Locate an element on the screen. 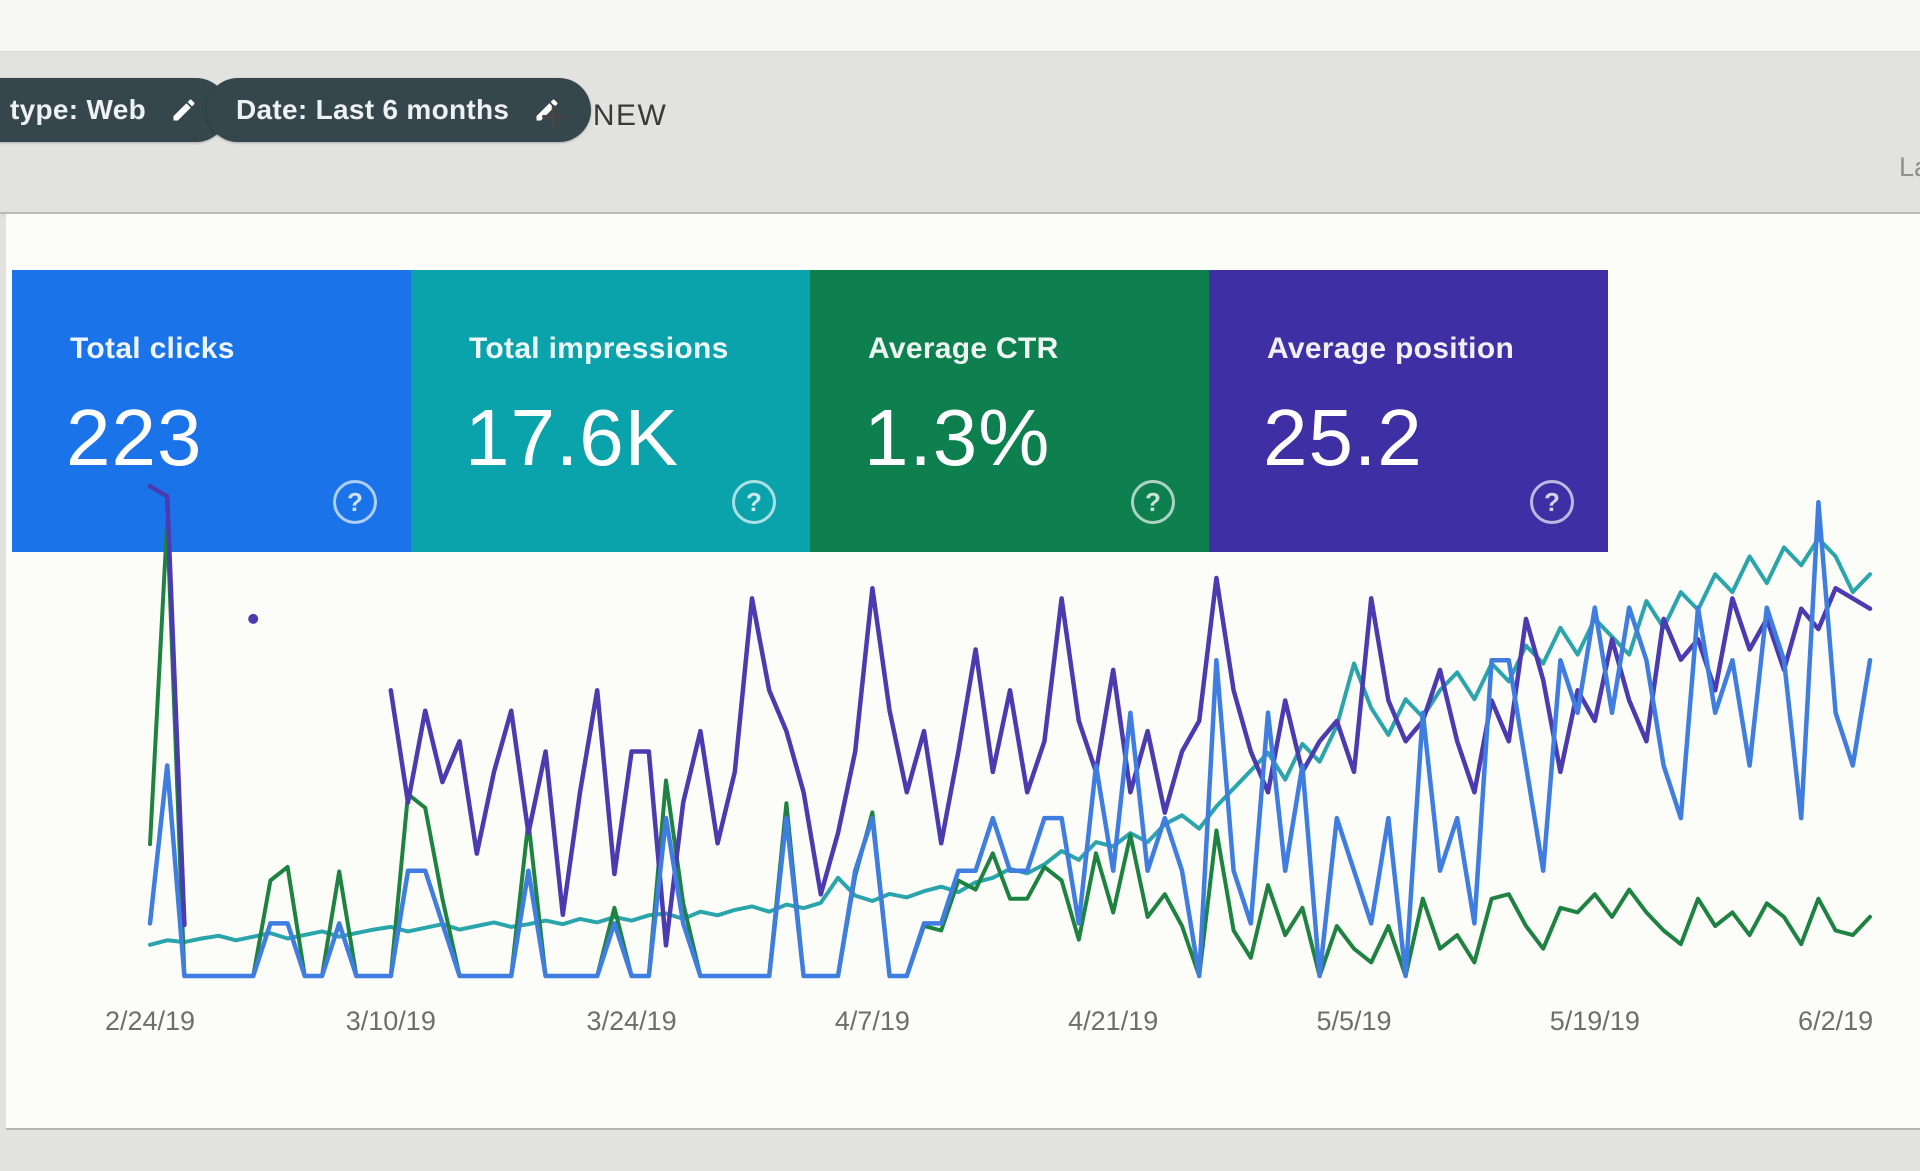 The width and height of the screenshot is (1920, 1171). x-axis-tick-label: 5/5/19 is located at coordinates (1354, 1021).